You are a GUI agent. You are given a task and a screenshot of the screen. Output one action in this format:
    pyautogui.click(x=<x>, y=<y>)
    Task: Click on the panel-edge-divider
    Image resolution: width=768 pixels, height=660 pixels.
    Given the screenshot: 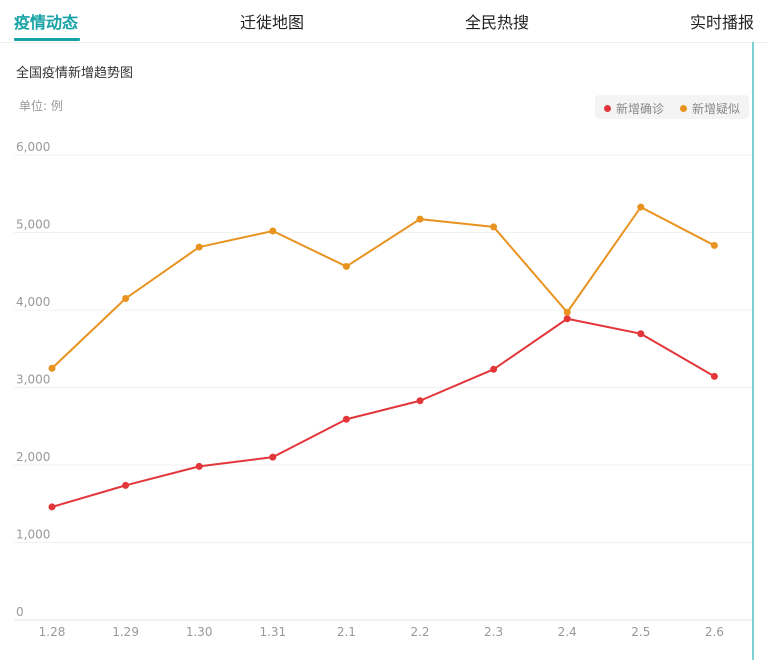 What is the action you would take?
    pyautogui.click(x=753, y=351)
    